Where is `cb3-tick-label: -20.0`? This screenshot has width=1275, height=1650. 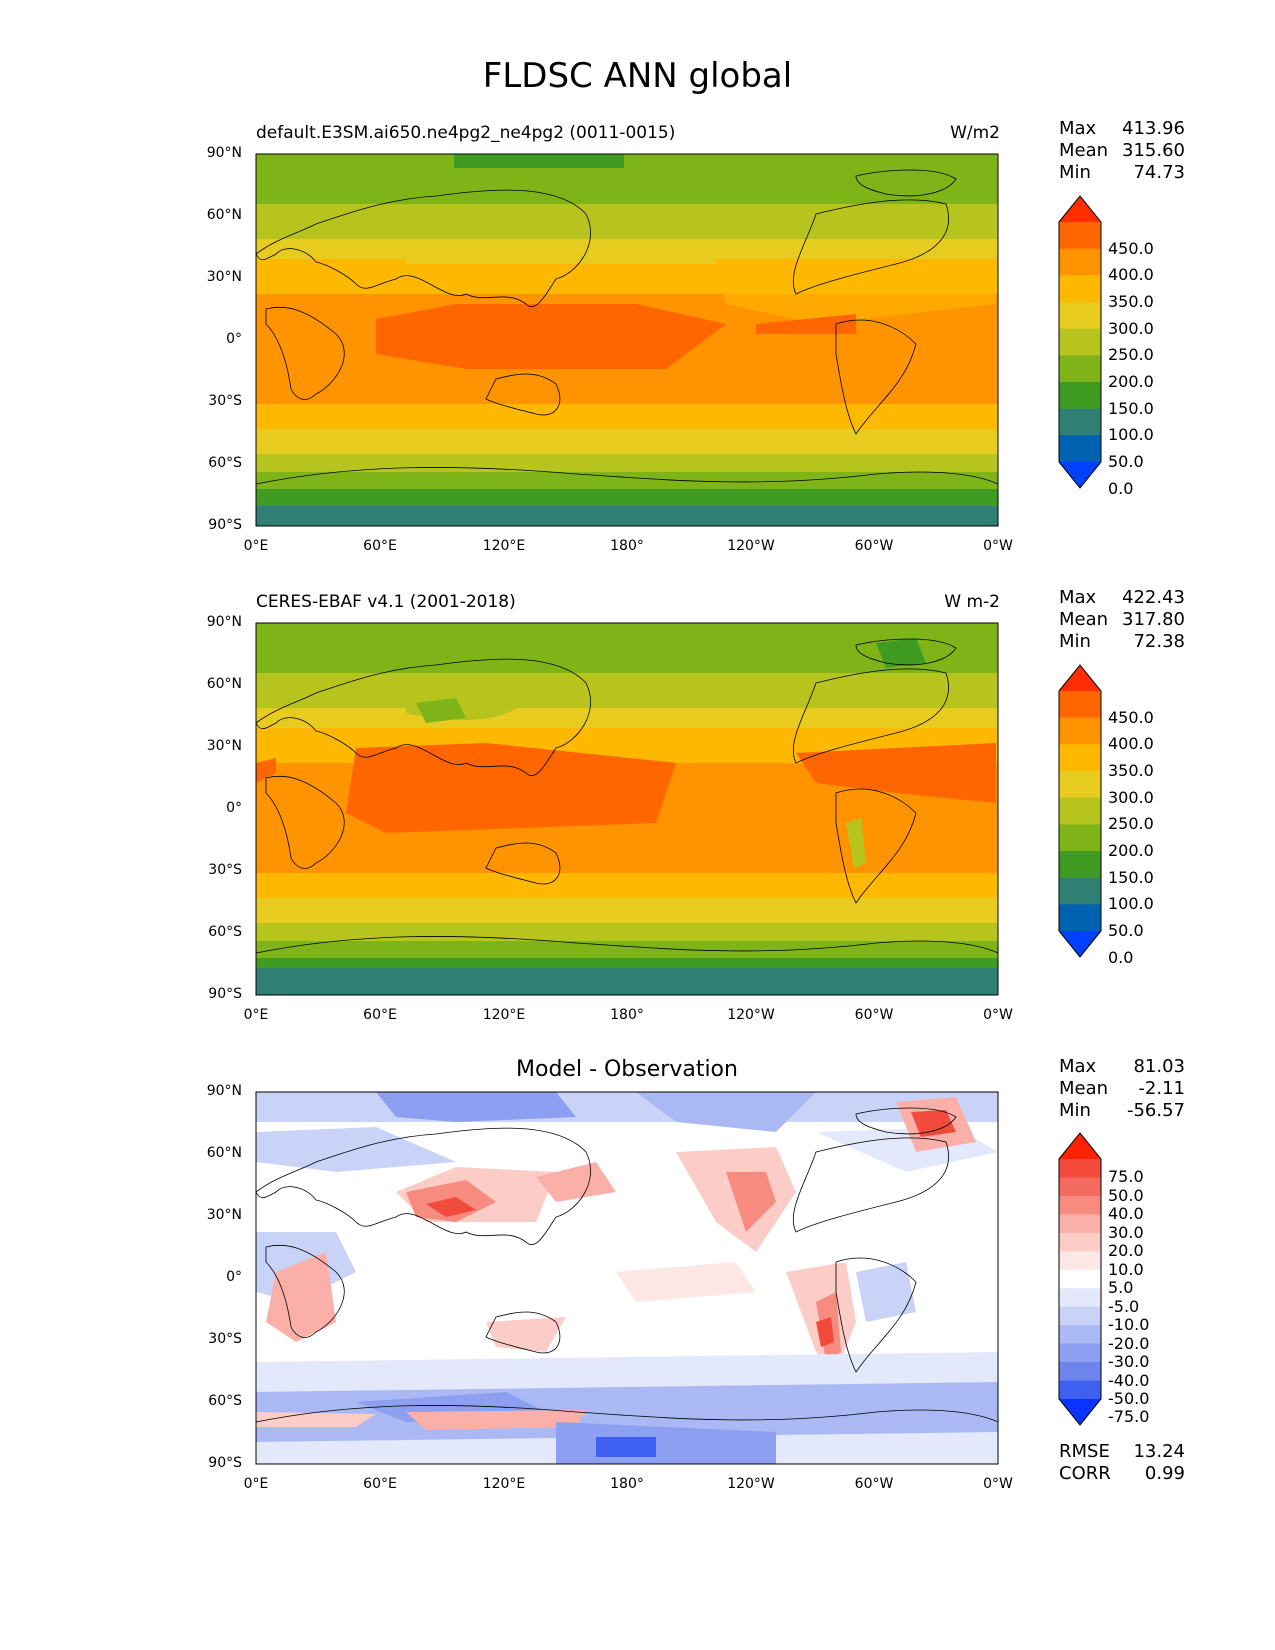
cb3-tick-label: -20.0 is located at coordinates (1129, 1343).